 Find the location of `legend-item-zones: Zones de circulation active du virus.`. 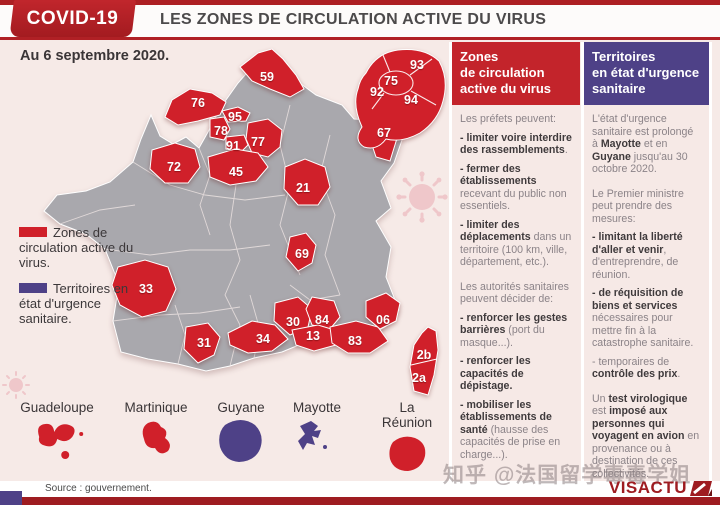

legend-item-zones: Zones de circulation active du virus. is located at coordinates (78, 248).